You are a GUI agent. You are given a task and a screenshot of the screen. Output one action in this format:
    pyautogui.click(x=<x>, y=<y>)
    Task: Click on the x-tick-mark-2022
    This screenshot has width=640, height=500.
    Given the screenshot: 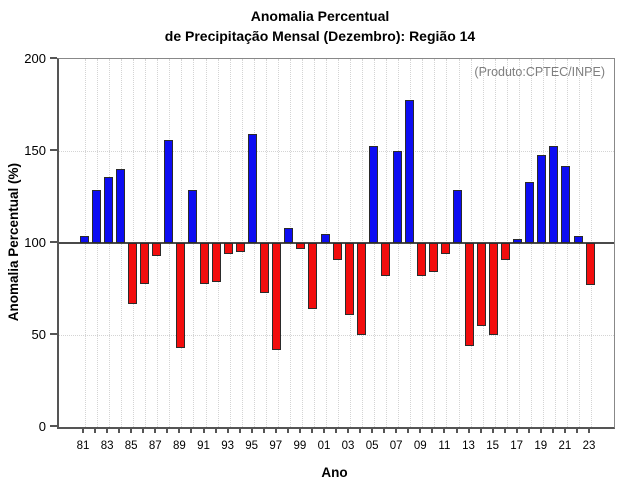 What is the action you would take?
    pyautogui.click(x=577, y=430)
    